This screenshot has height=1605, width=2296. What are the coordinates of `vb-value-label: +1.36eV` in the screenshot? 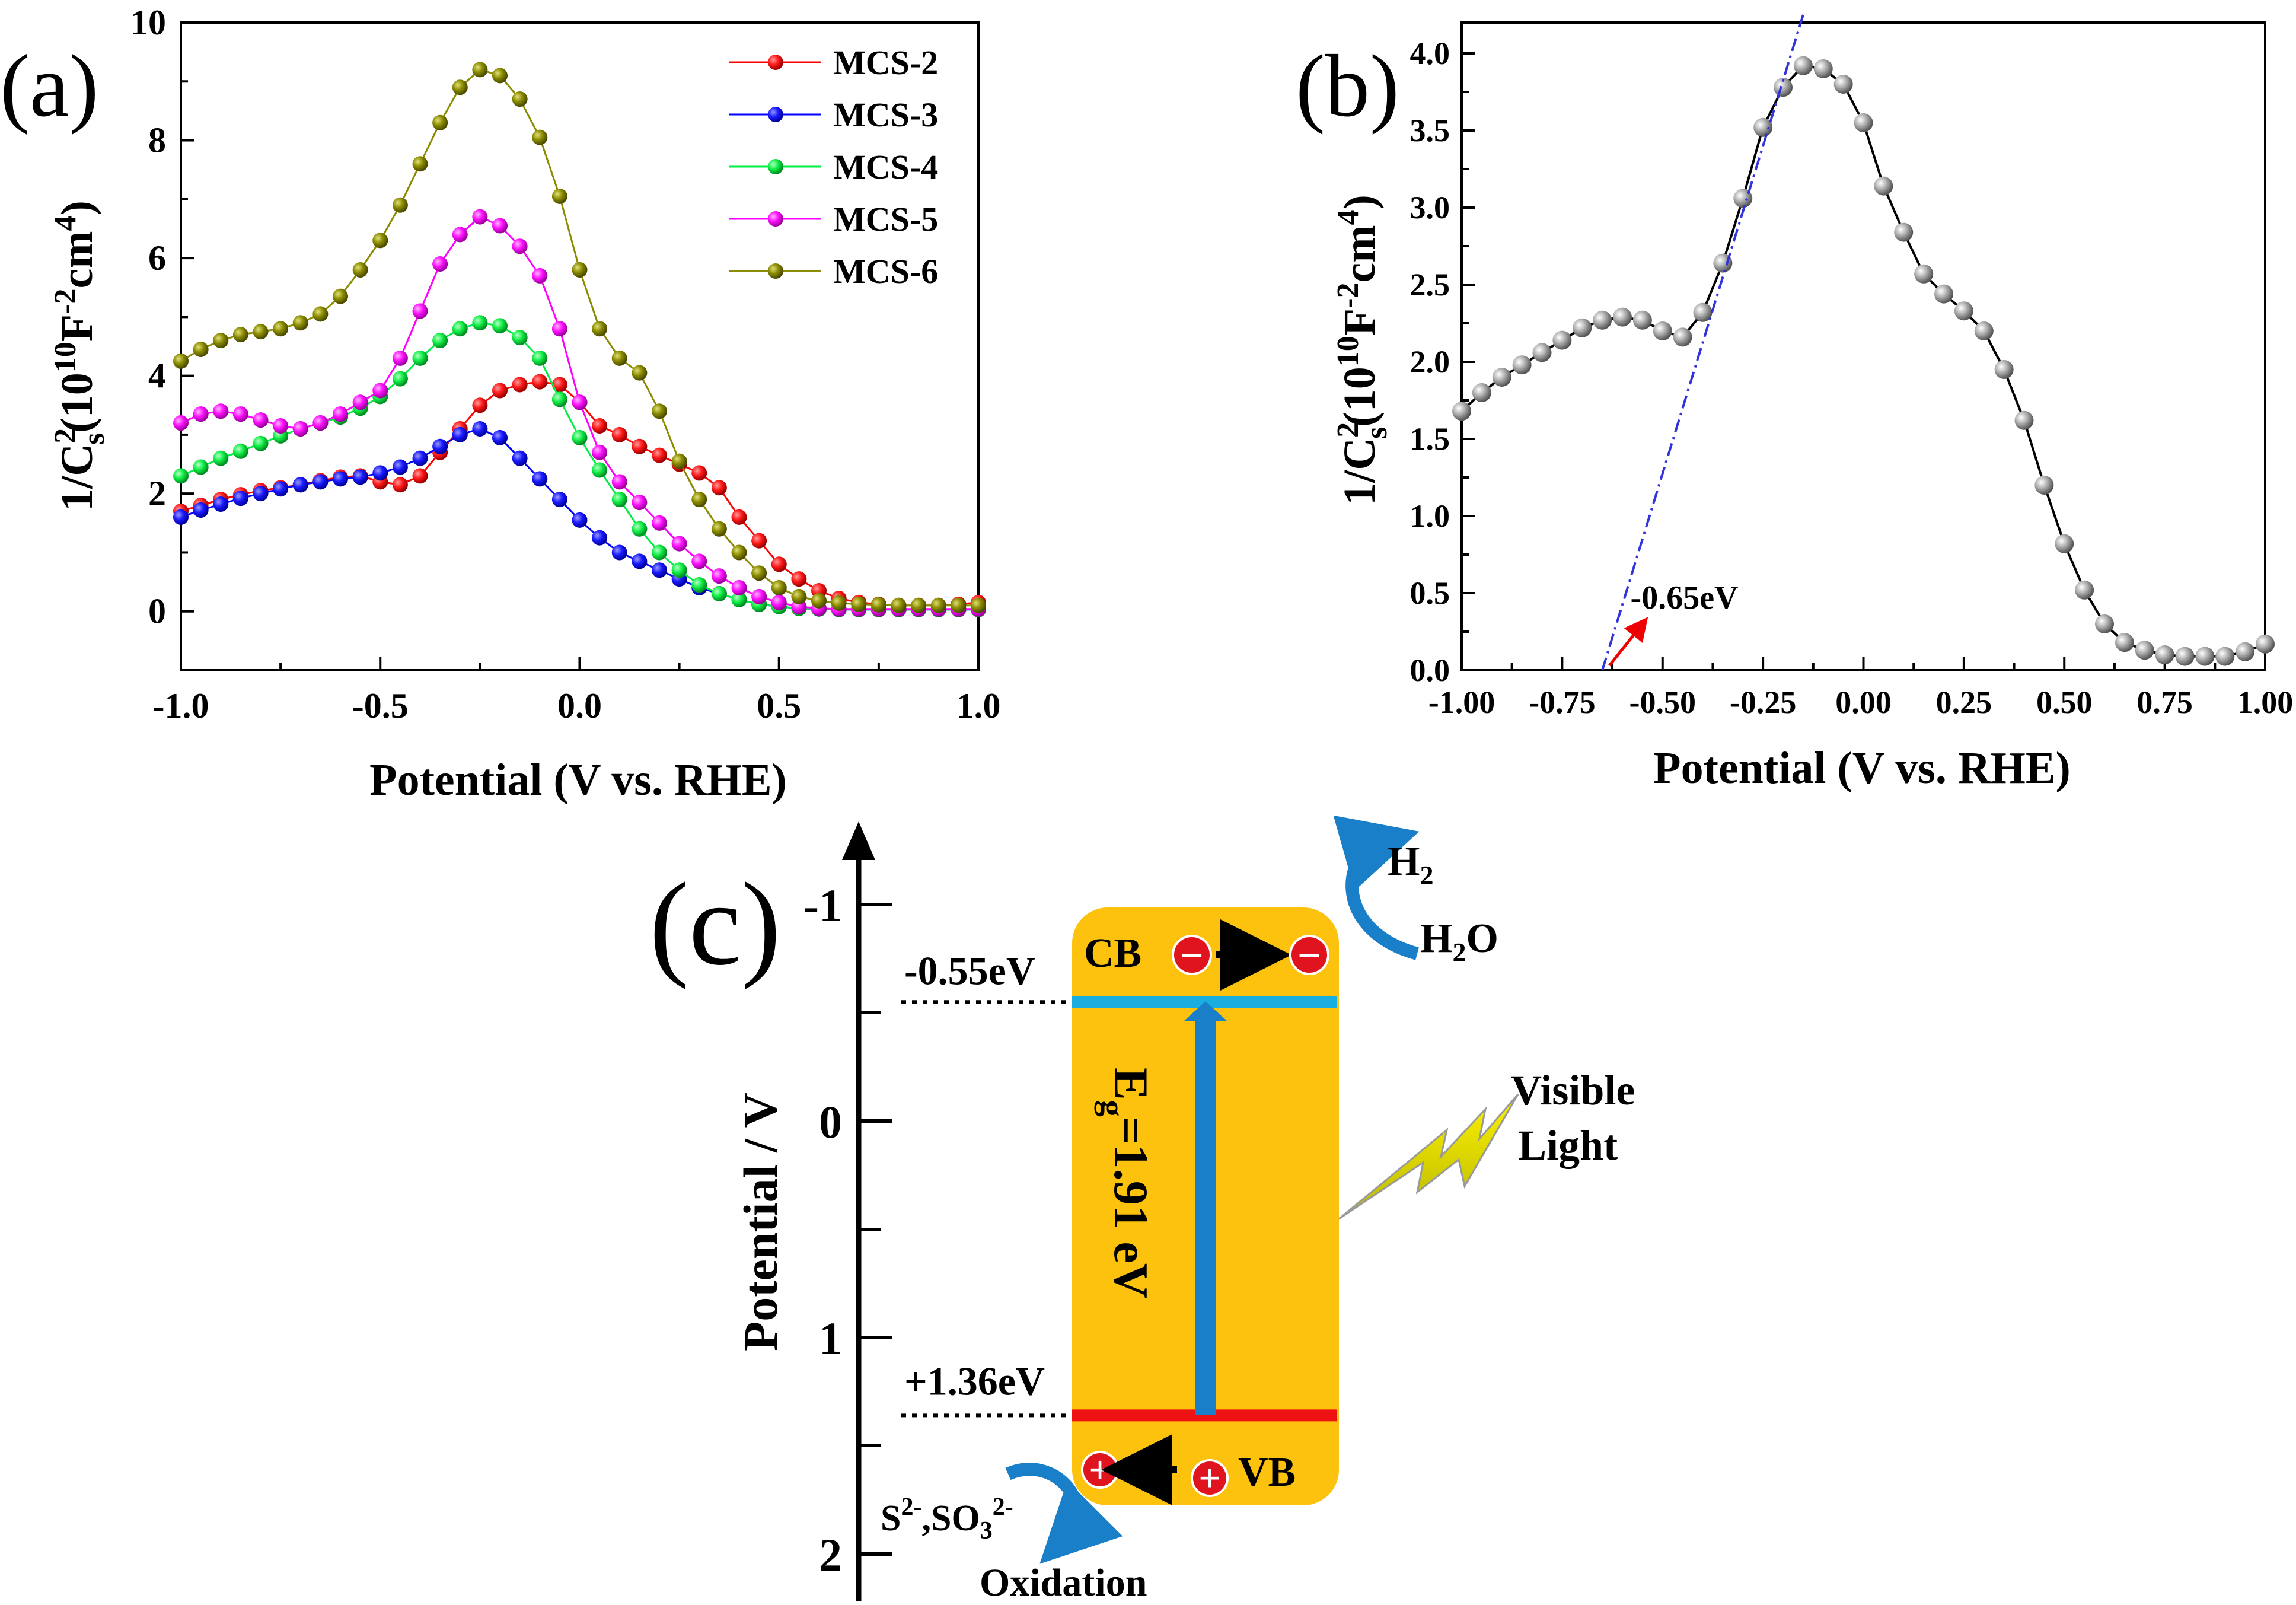 It's located at (974, 1380).